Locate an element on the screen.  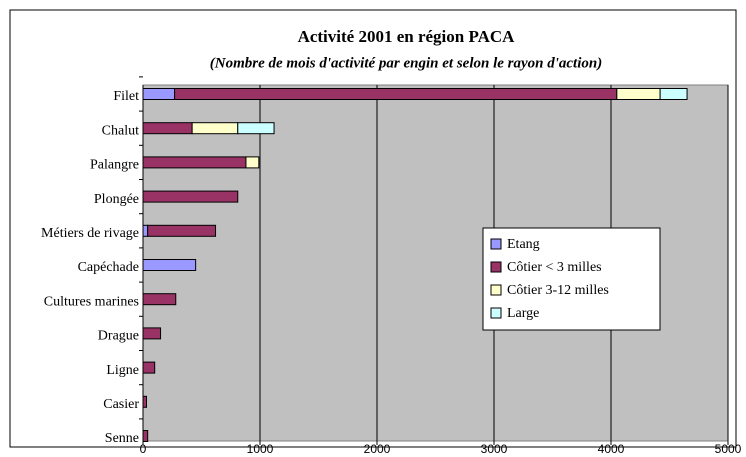
y-tick-label: Plongée is located at coordinates (116, 199).